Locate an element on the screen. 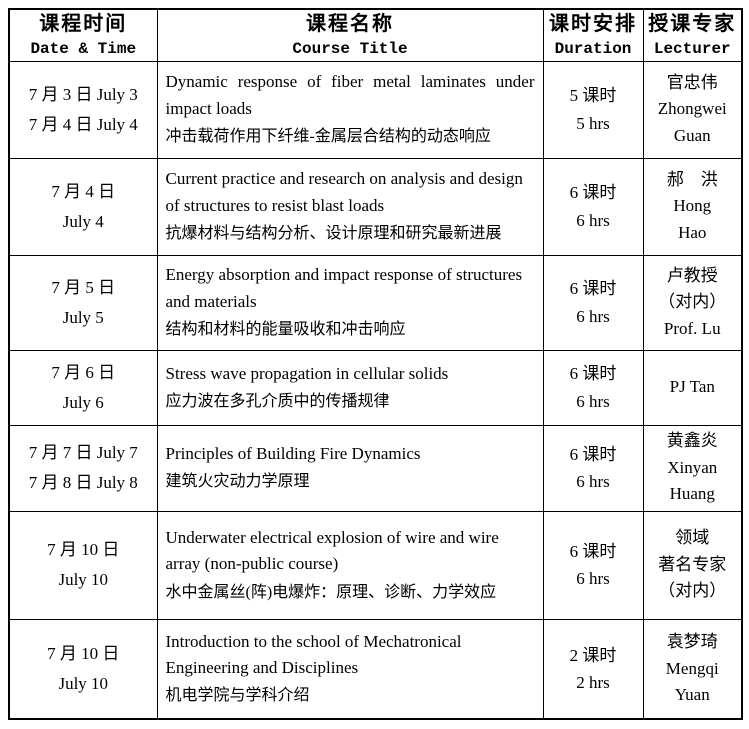  duration-line: 2 课时 is located at coordinates (593, 655).